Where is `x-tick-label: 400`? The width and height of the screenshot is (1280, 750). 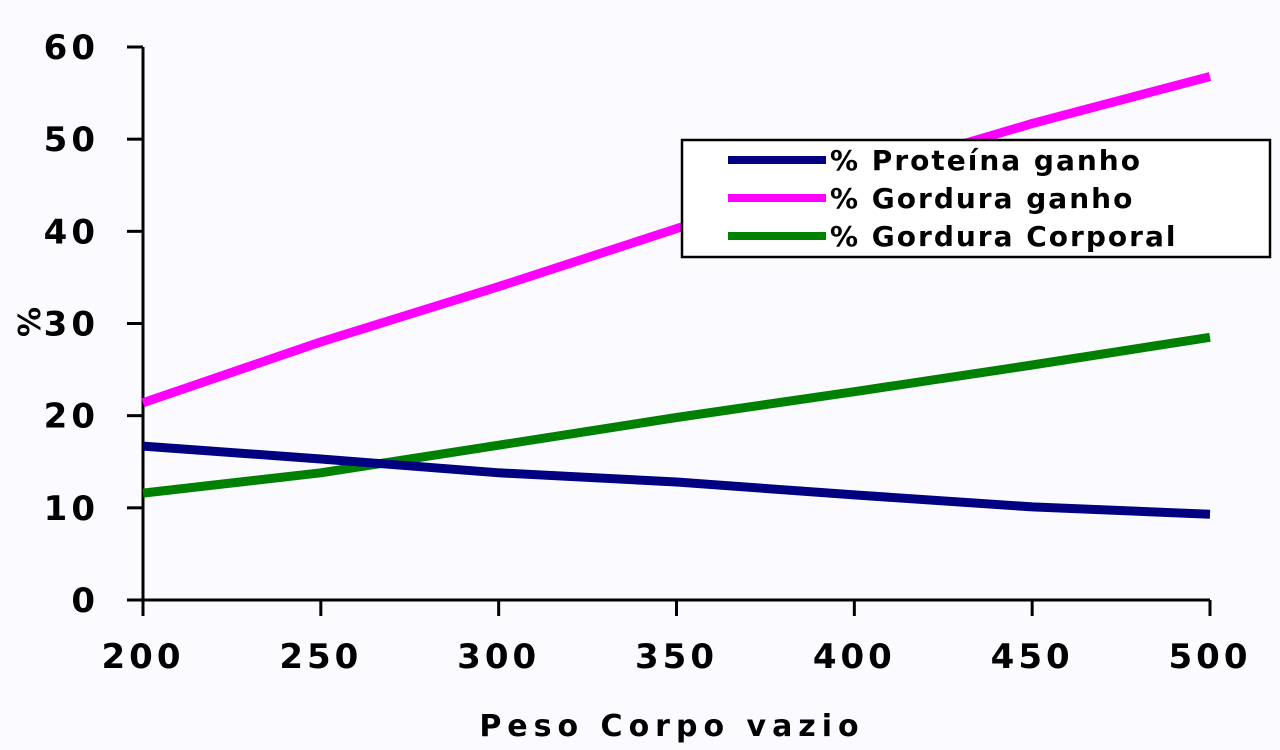 x-tick-label: 400 is located at coordinates (854, 657).